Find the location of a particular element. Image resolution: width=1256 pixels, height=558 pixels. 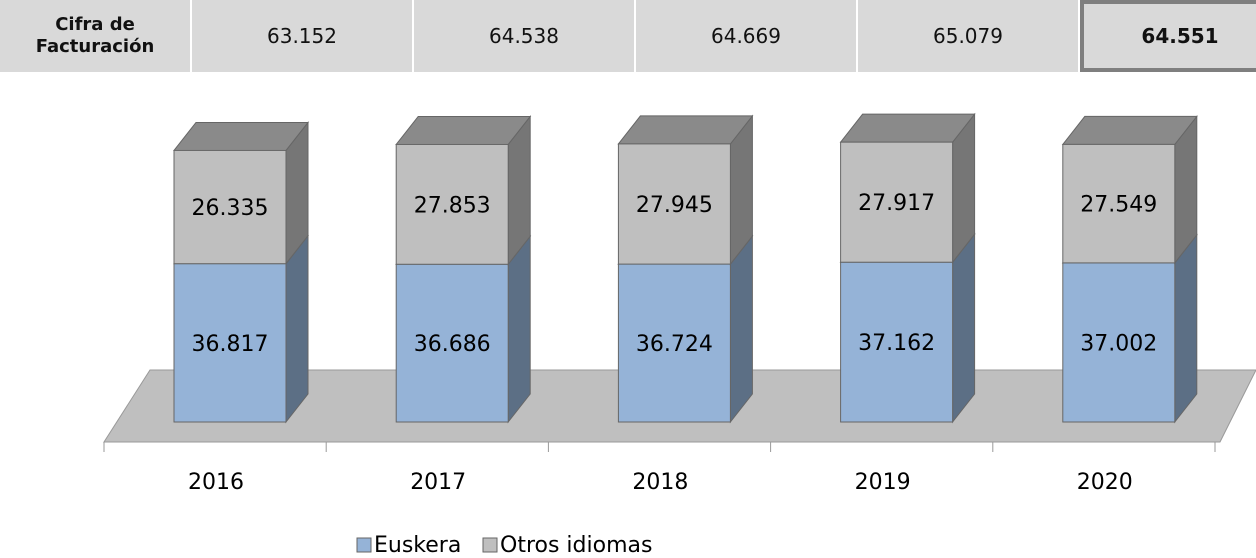

total-cell: 64.538 is located at coordinates (525, 36).